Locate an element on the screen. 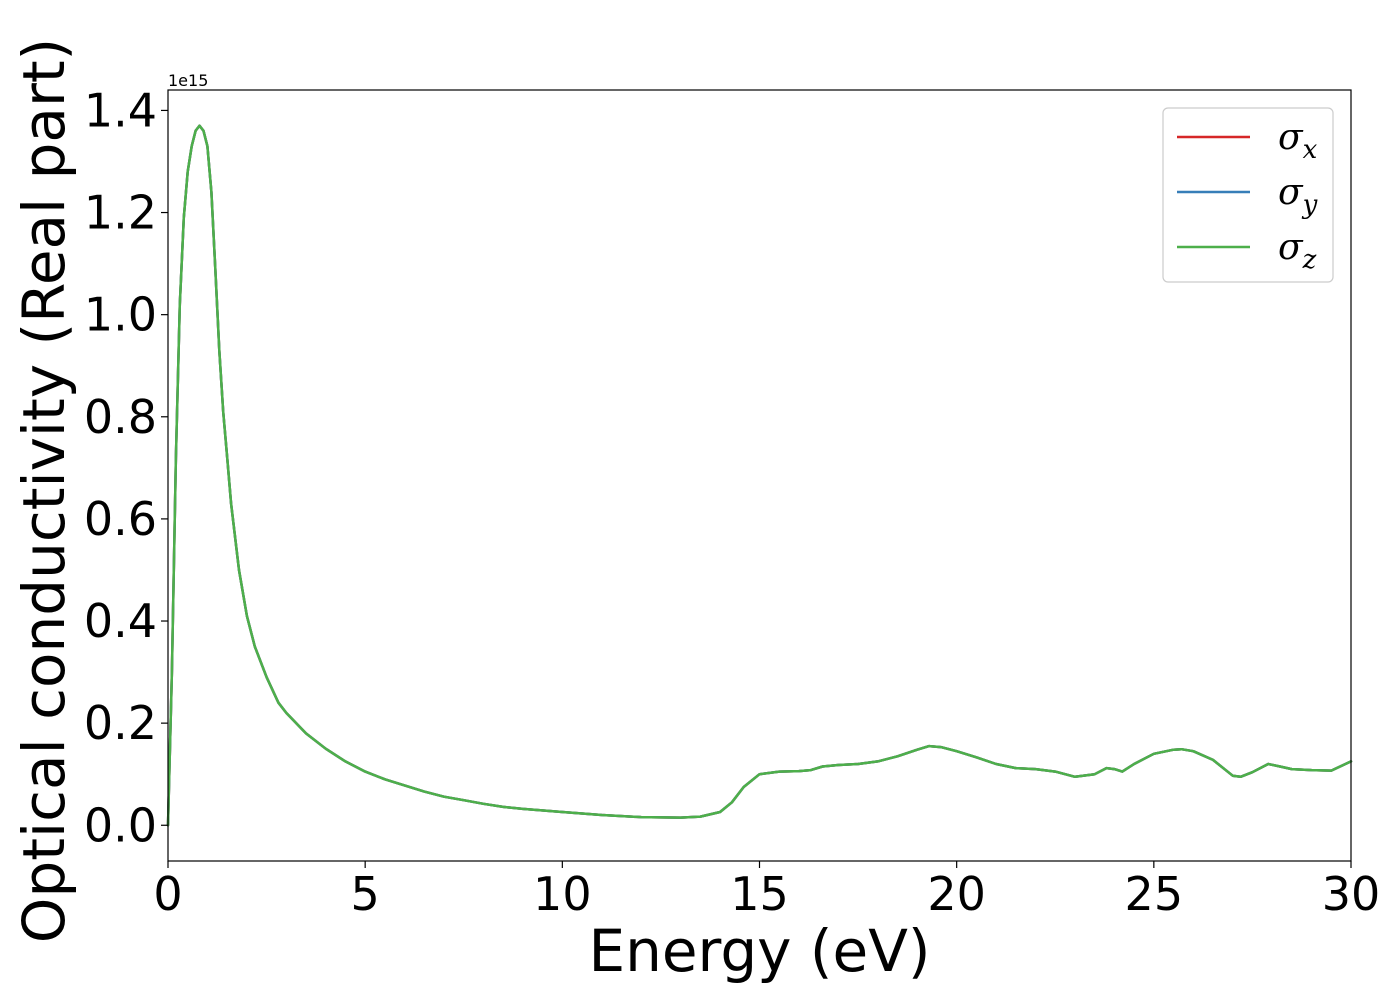  legend-item-x: σx is located at coordinates (1247, 141).